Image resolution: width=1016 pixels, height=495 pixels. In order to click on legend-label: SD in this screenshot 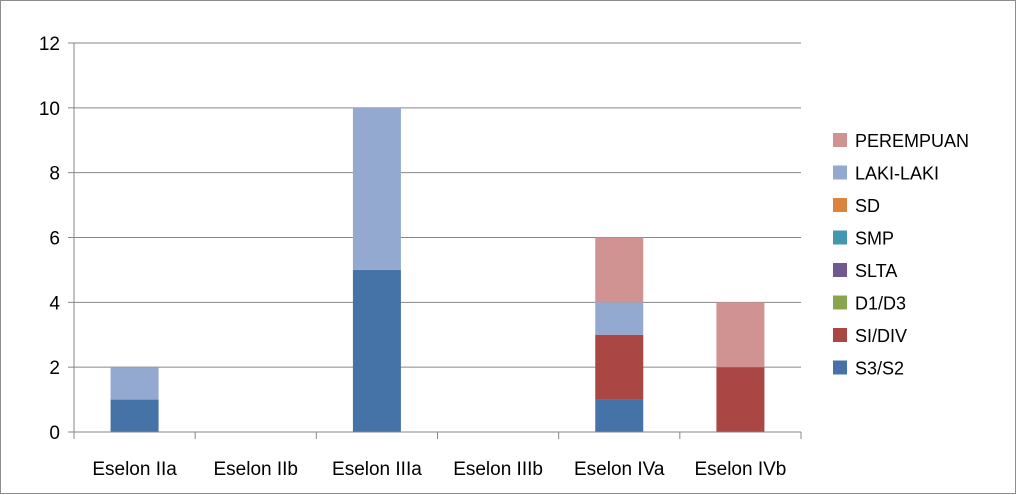, I will do `click(867, 206)`.